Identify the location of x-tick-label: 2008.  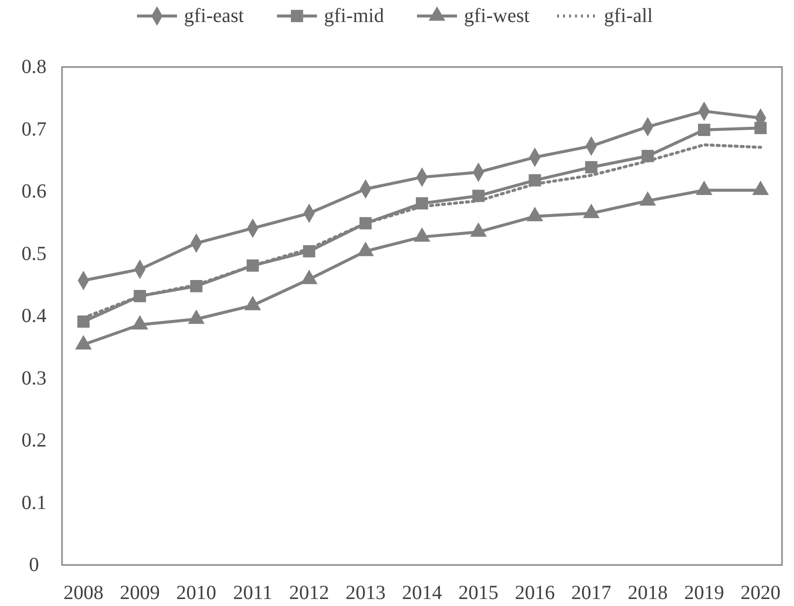
(83, 593).